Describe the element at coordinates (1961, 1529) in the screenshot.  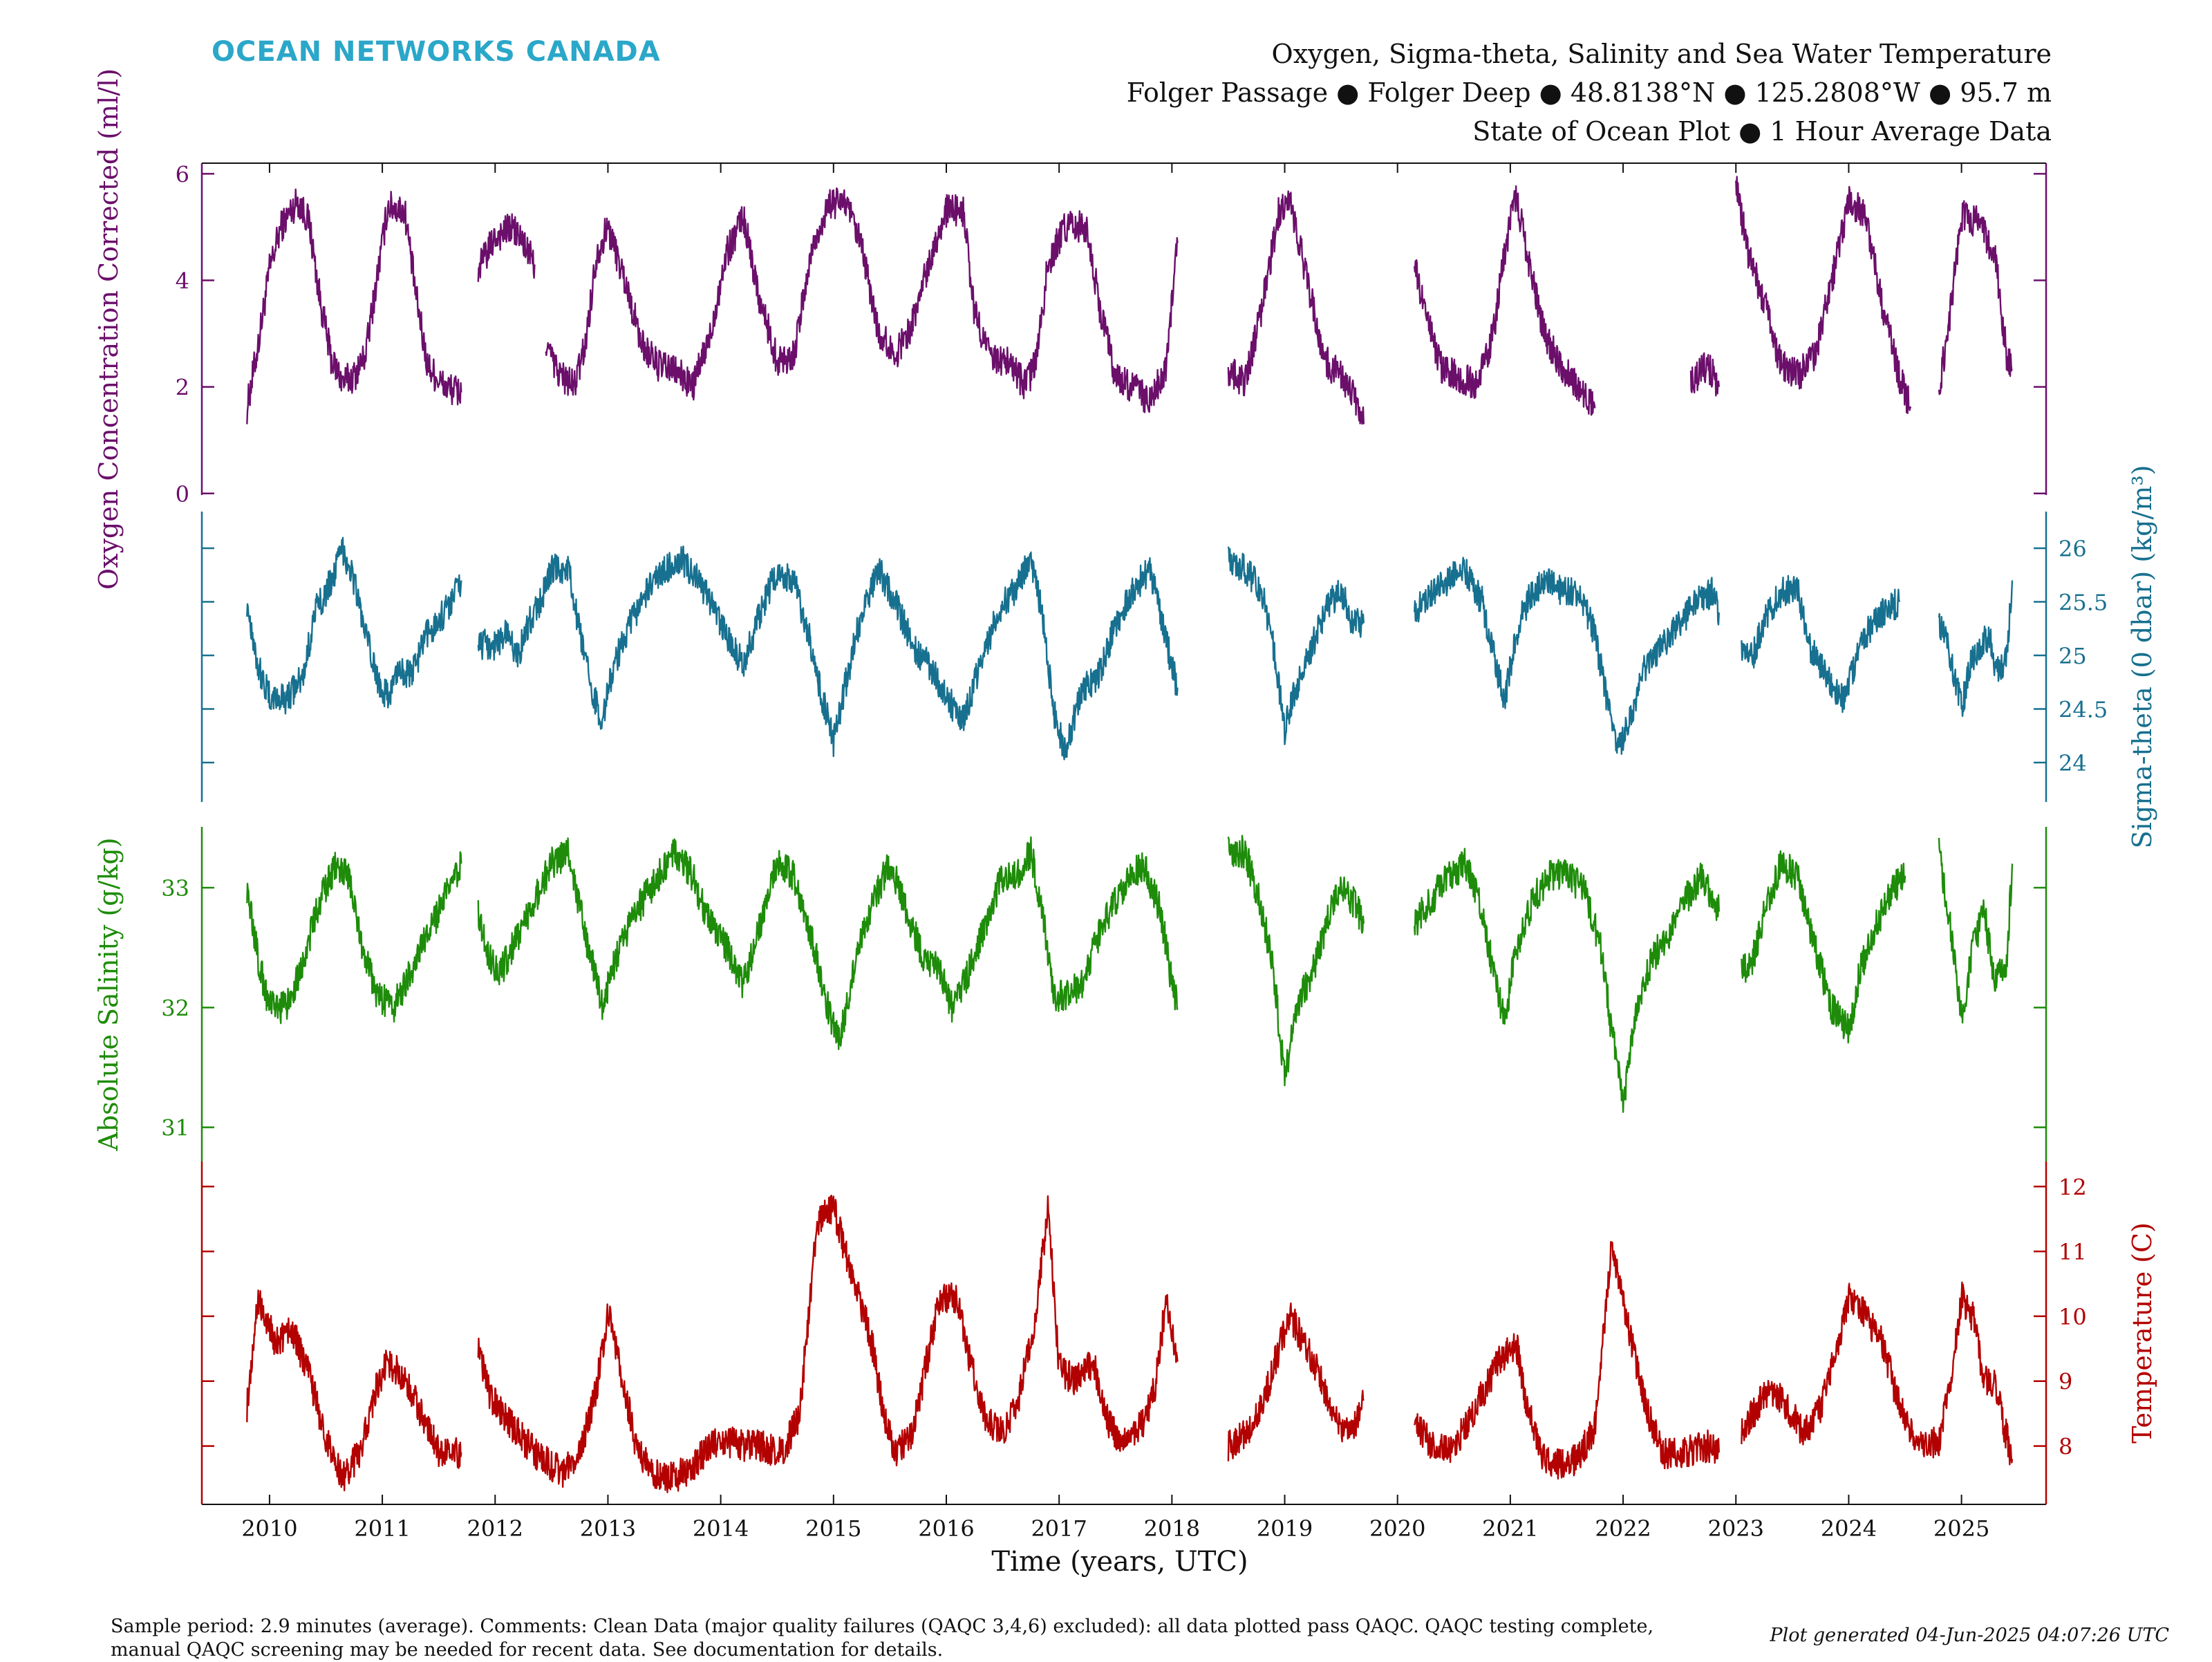
I see `x-tick-label: 2025` at that location.